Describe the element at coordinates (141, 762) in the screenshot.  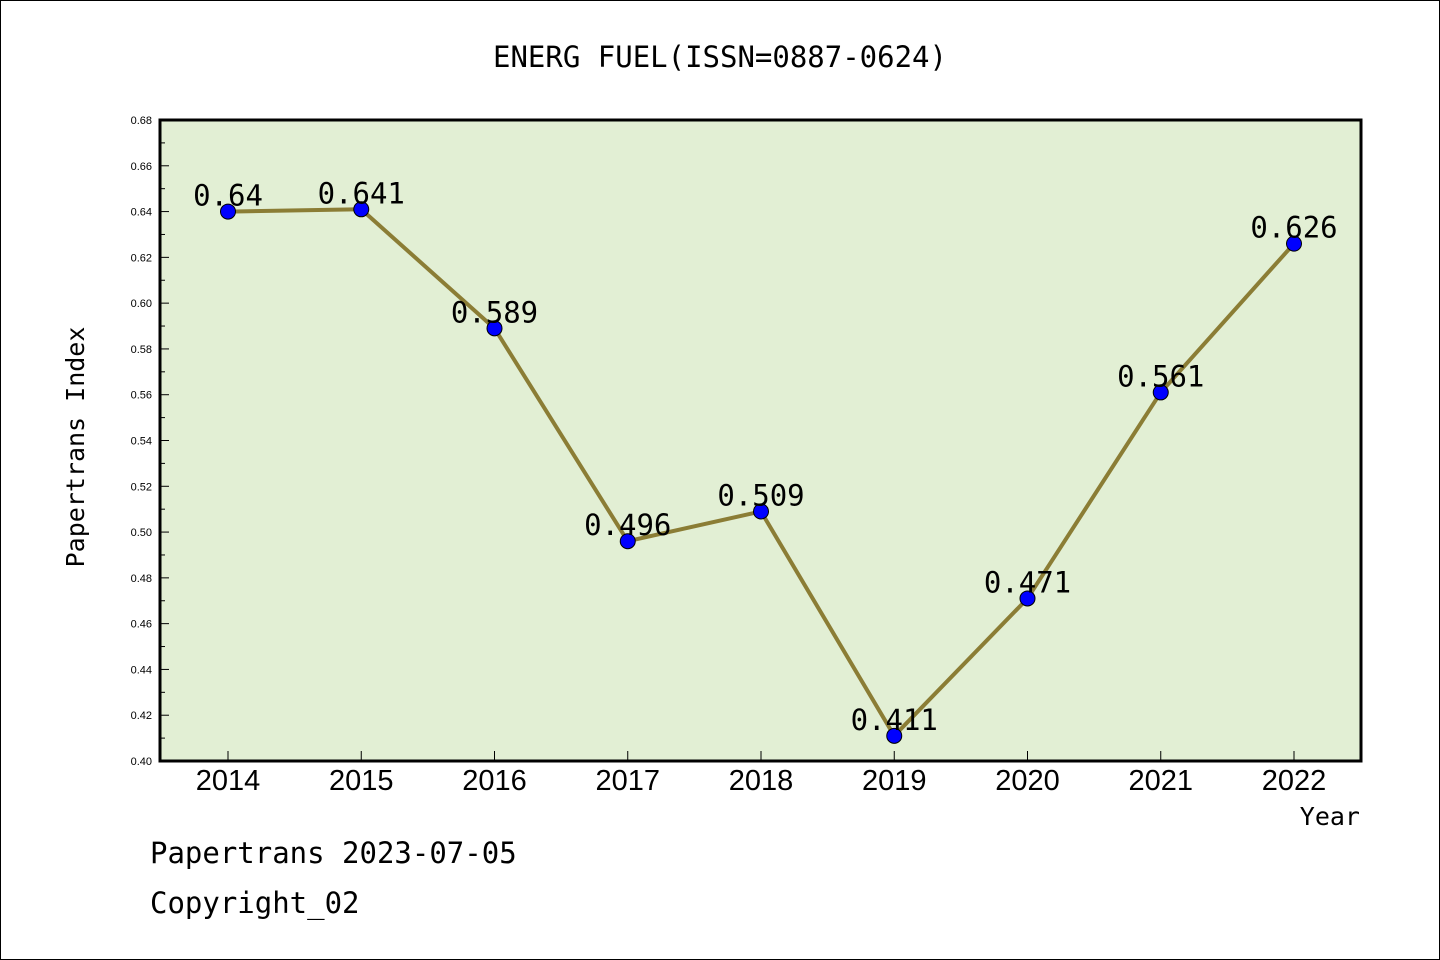
I see `y-tick-label: 0.40` at that location.